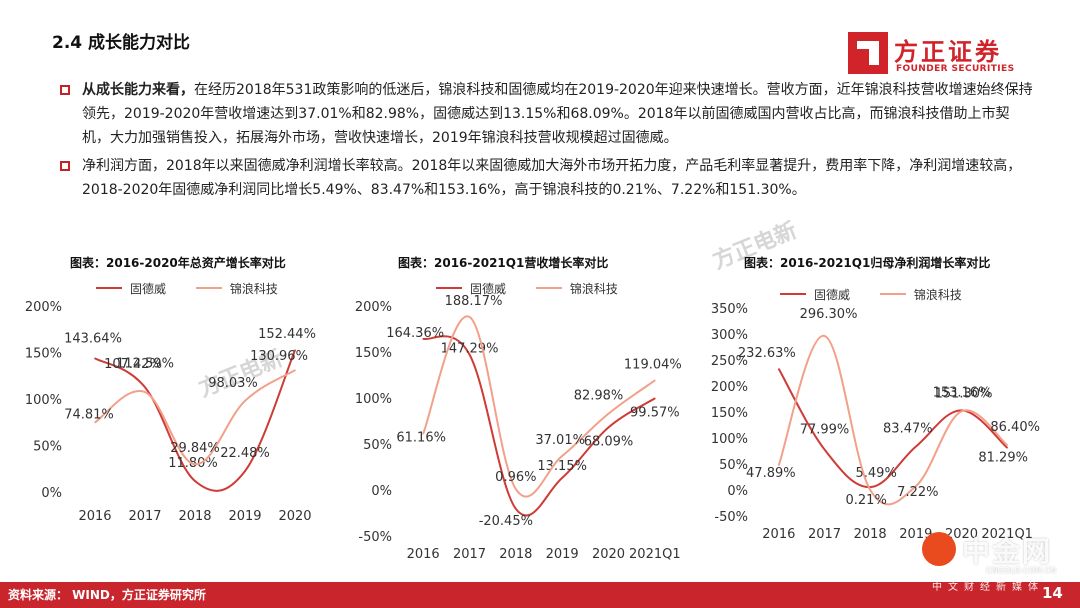 This screenshot has width=1080, height=608. What do you see at coordinates (195, 448) in the screenshot?
I see `data-label: 29.84%` at bounding box center [195, 448].